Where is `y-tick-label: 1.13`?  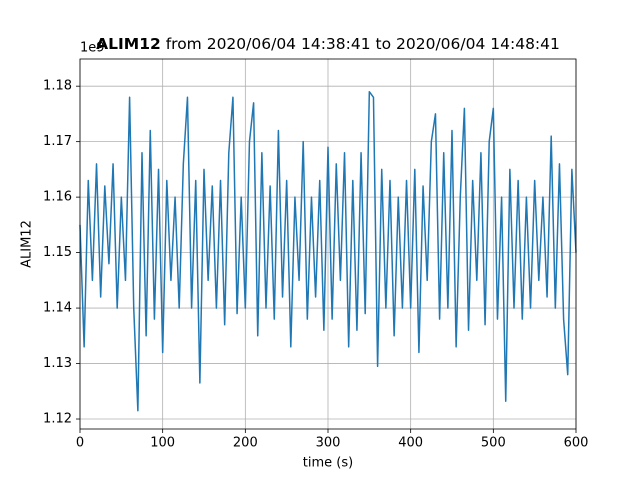 y-tick-label: 1.13 is located at coordinates (57, 363).